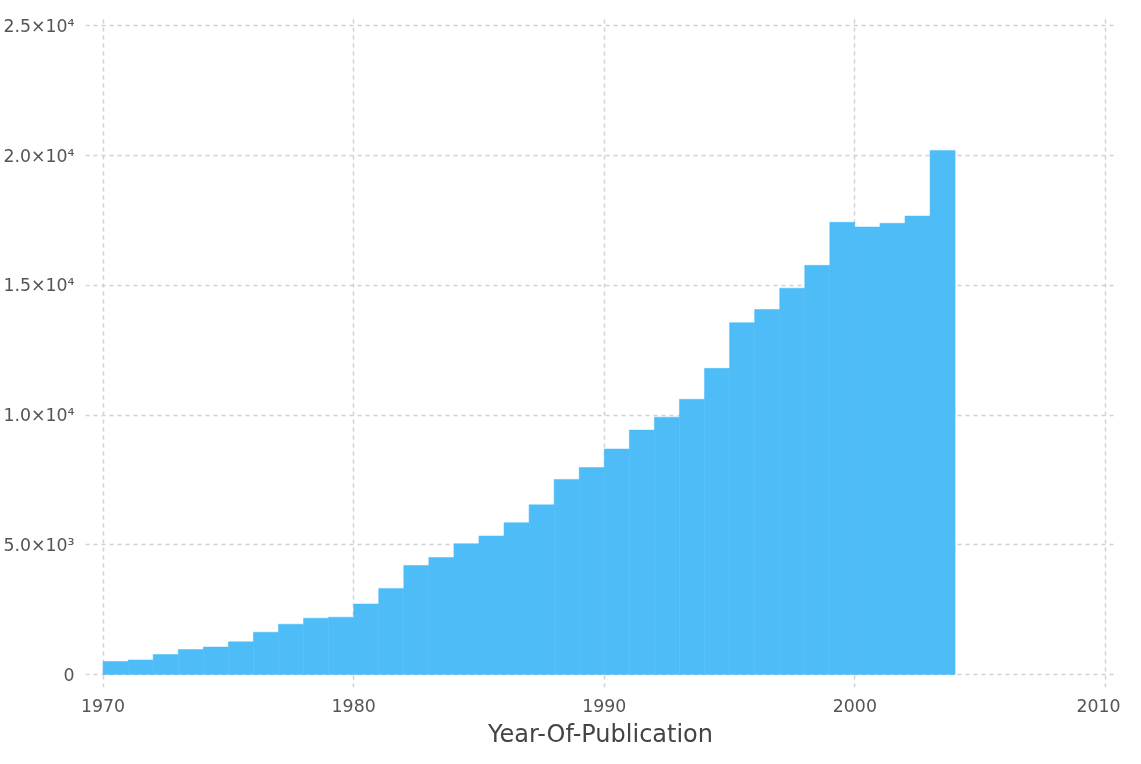  Describe the element at coordinates (39, 415) in the screenshot. I see `y-tick-label: 1.0×10⁴` at that location.